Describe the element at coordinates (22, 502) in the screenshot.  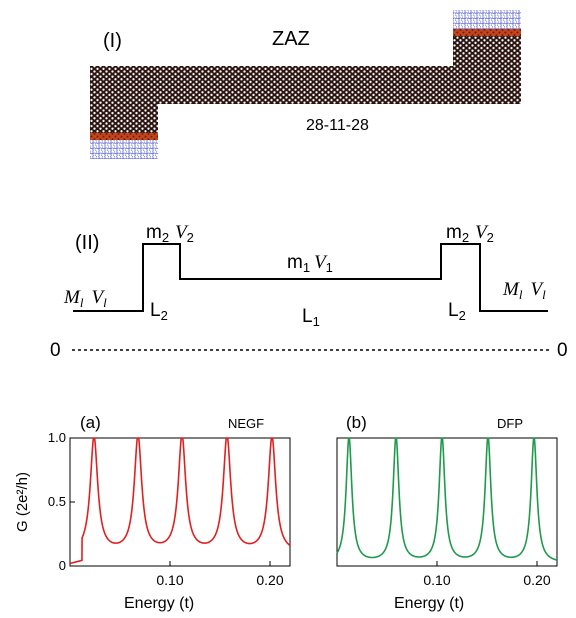
I see `chart-a-y-axis-label: G (2e²/h)` at that location.